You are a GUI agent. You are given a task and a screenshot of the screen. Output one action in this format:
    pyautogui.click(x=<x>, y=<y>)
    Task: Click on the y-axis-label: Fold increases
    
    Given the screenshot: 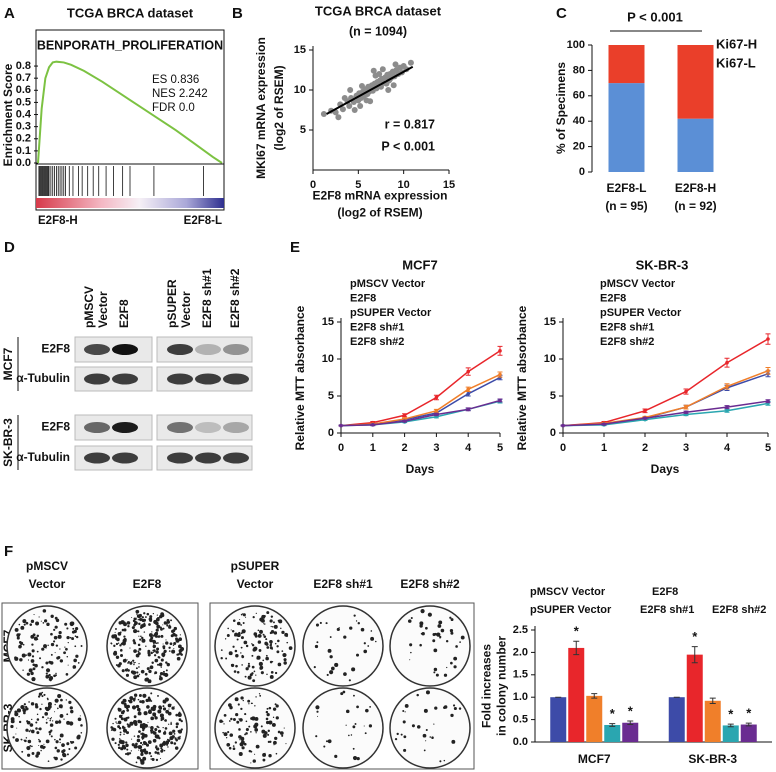 What is the action you would take?
    pyautogui.click(x=487, y=686)
    